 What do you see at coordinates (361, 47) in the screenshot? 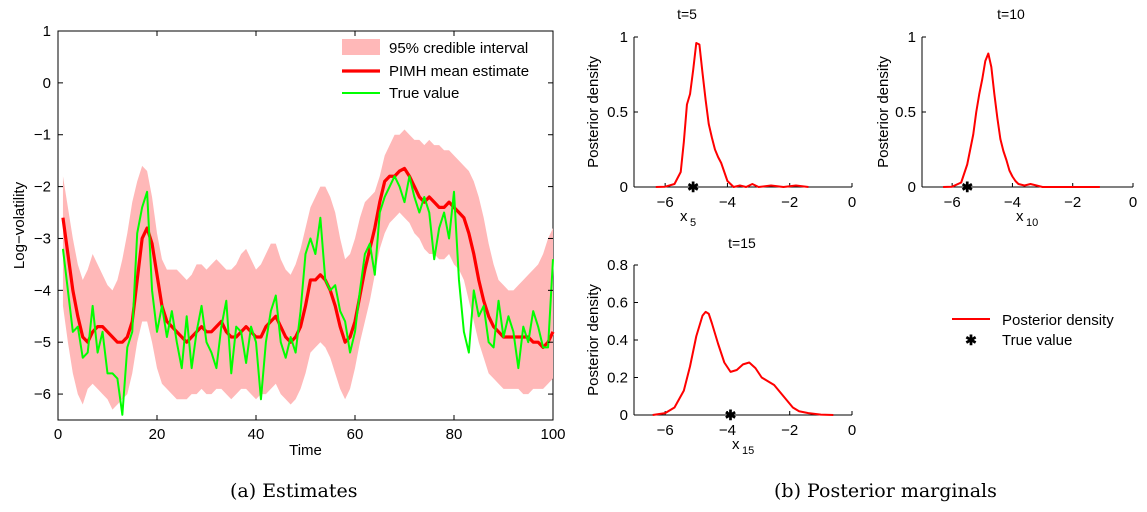
I see `legend-swatch-band` at bounding box center [361, 47].